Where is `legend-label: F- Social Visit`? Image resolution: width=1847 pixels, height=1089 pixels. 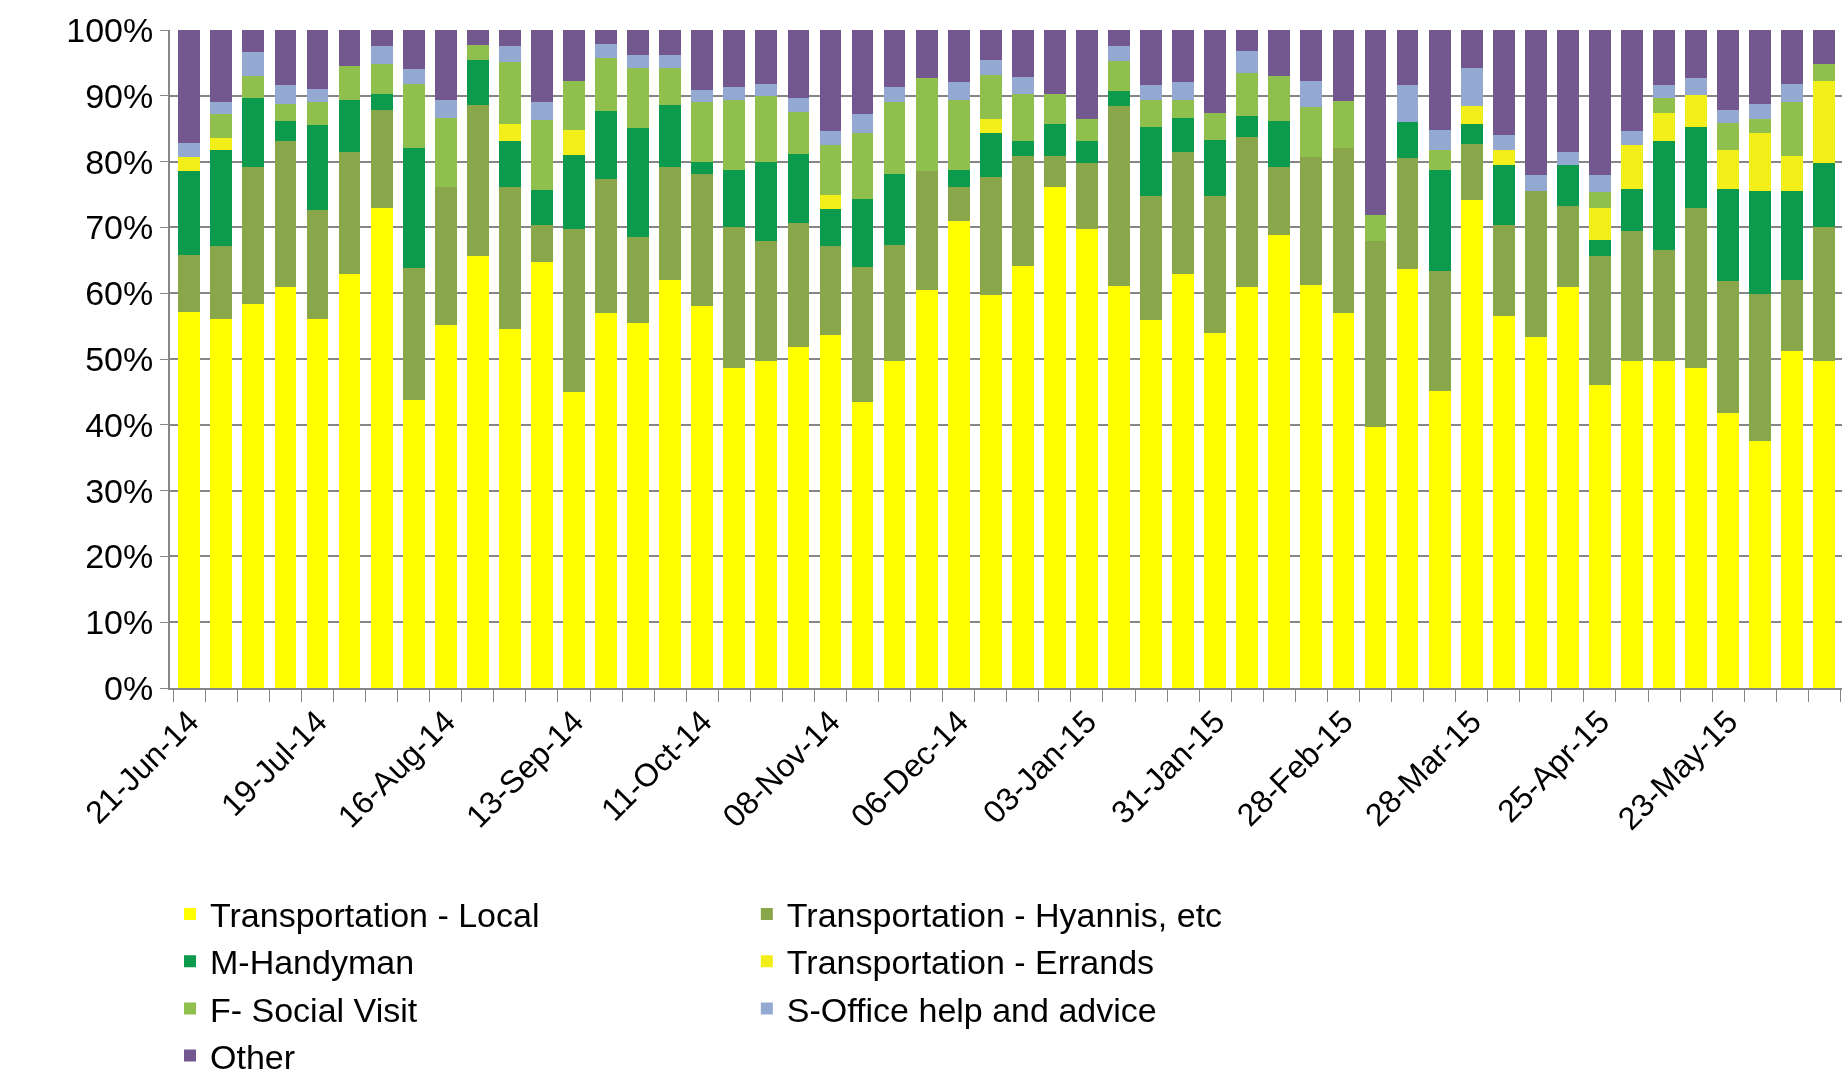
legend-label: F- Social Visit is located at coordinates (314, 1009).